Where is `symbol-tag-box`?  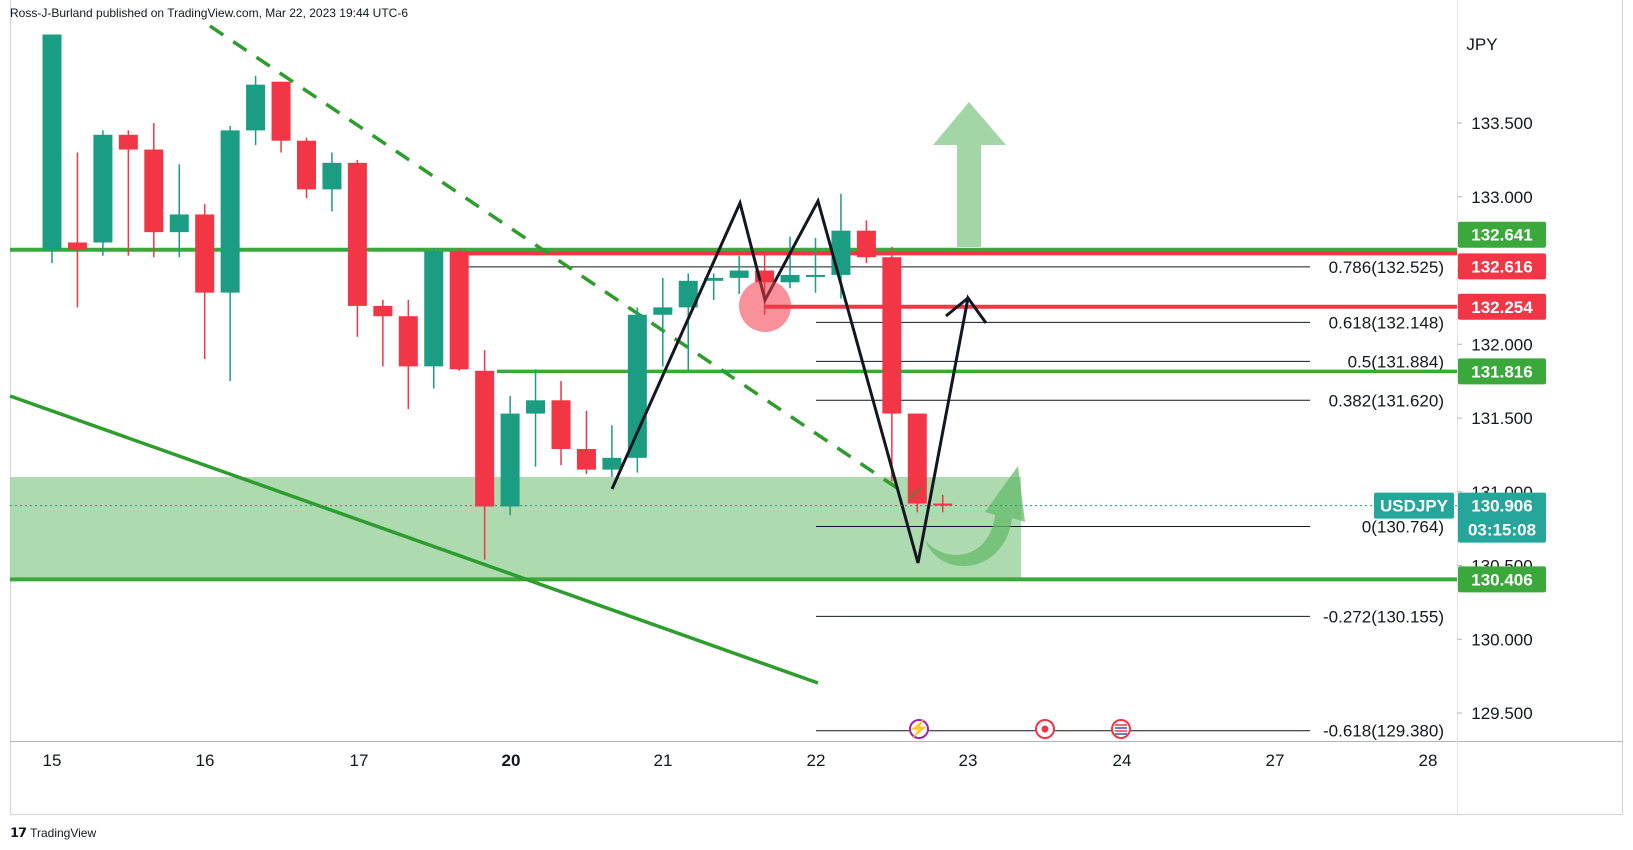
symbol-tag-box is located at coordinates (1414, 505).